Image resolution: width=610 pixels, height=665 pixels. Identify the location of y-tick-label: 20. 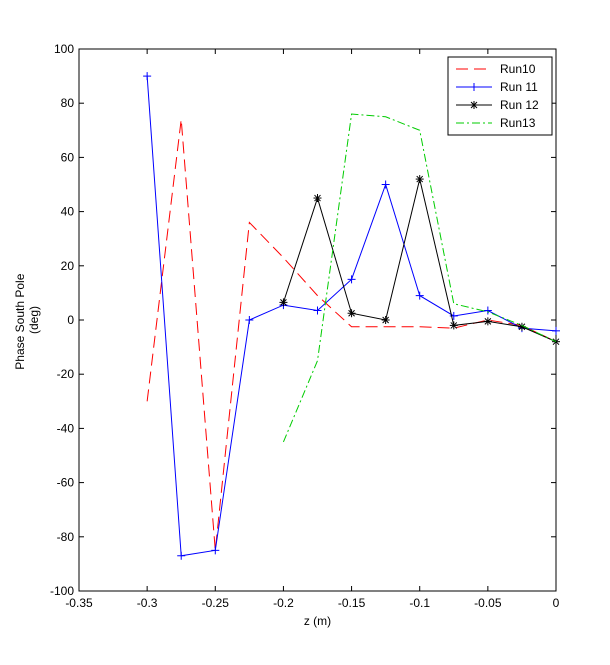
(68, 266).